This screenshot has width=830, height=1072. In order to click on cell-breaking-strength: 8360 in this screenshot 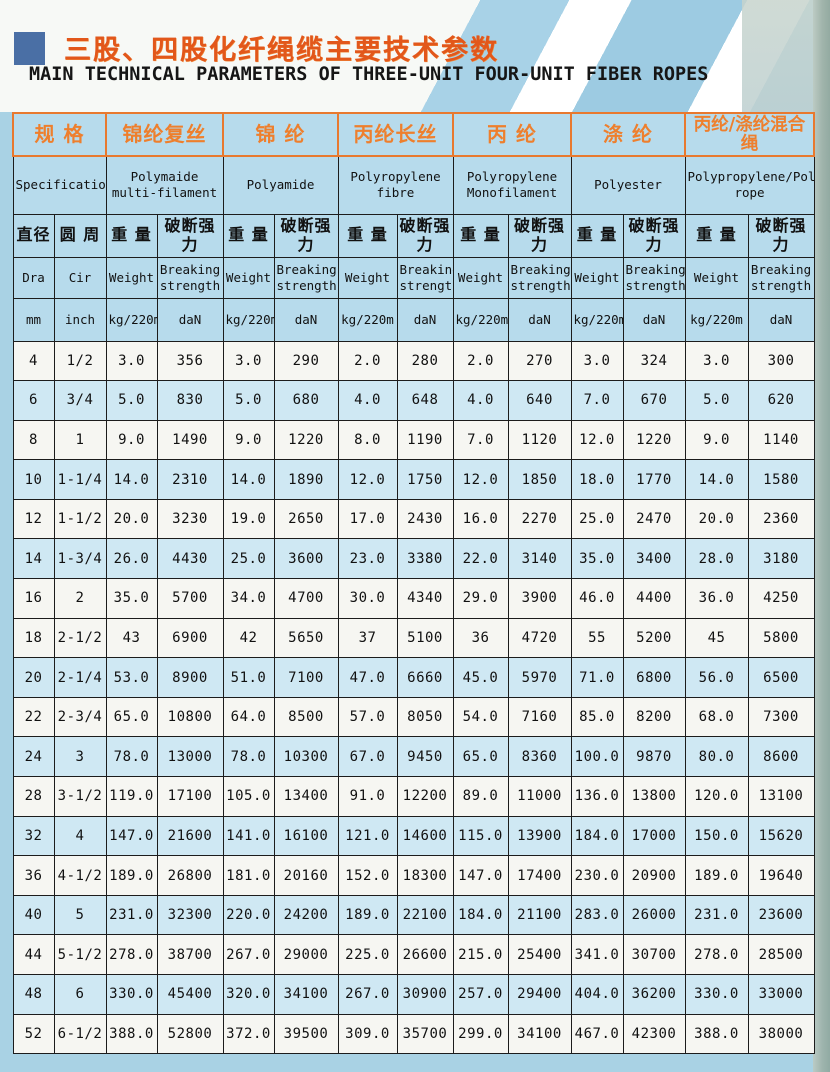, I will do `click(539, 757)`.